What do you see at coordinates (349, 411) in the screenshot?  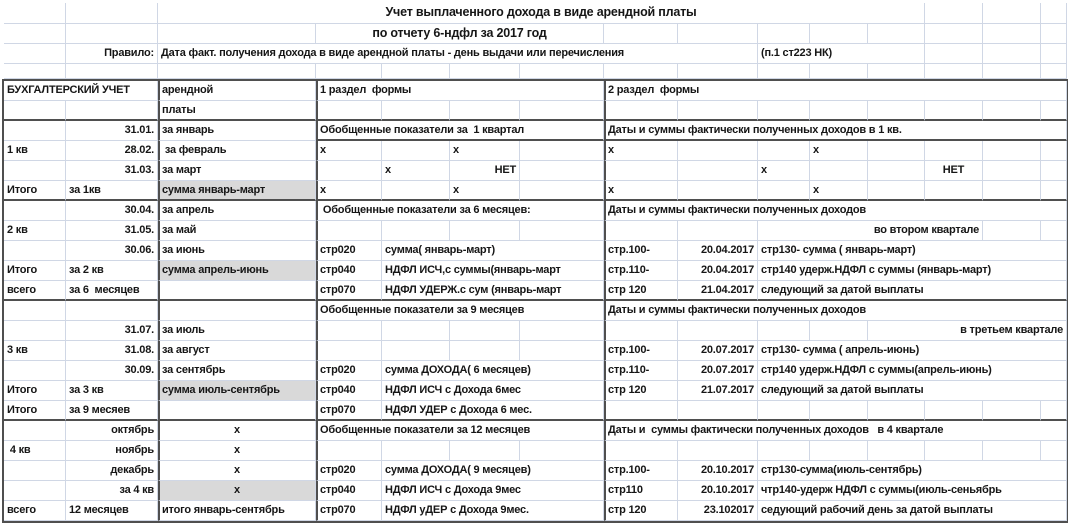 I see `cell: стр070` at bounding box center [349, 411].